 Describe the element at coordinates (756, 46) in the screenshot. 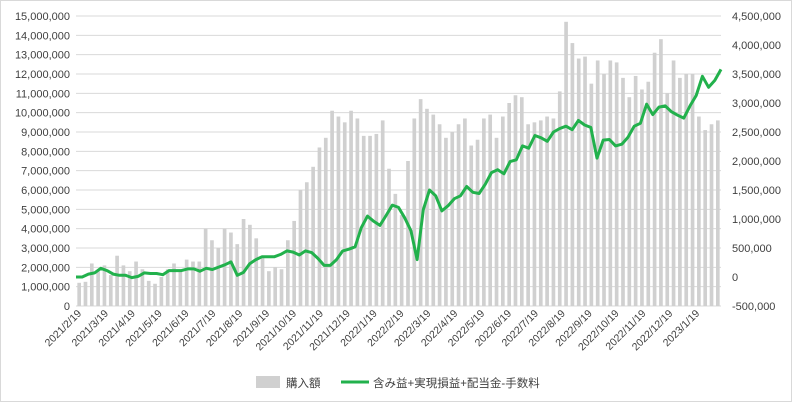

I see `right-tick-label: 4,000,000` at that location.